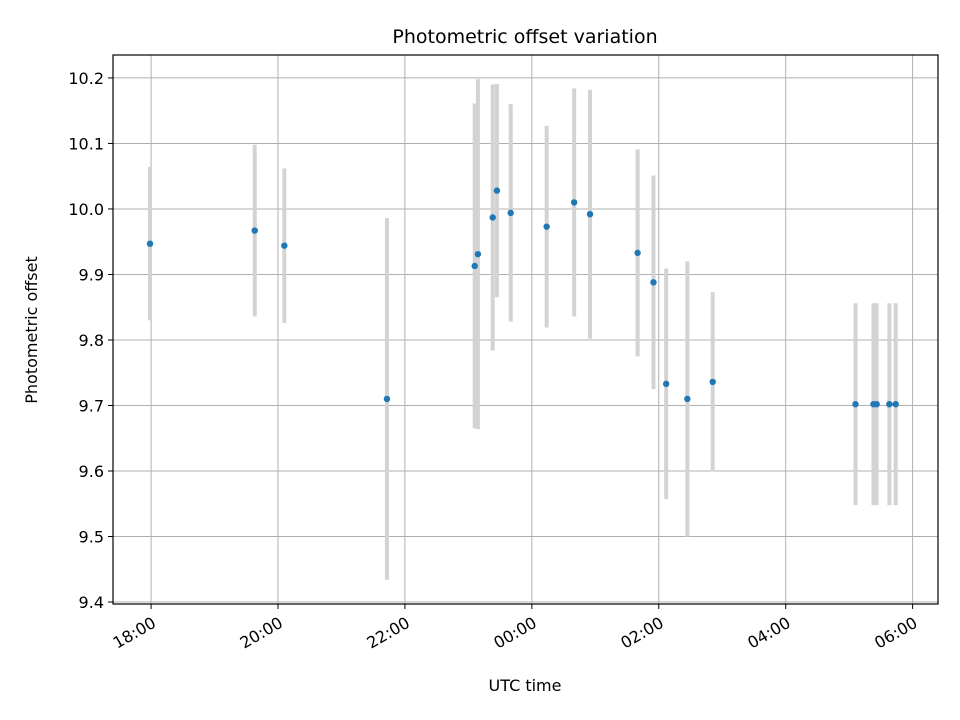  What do you see at coordinates (86, 78) in the screenshot?
I see `y-tick-label: 10.2` at bounding box center [86, 78].